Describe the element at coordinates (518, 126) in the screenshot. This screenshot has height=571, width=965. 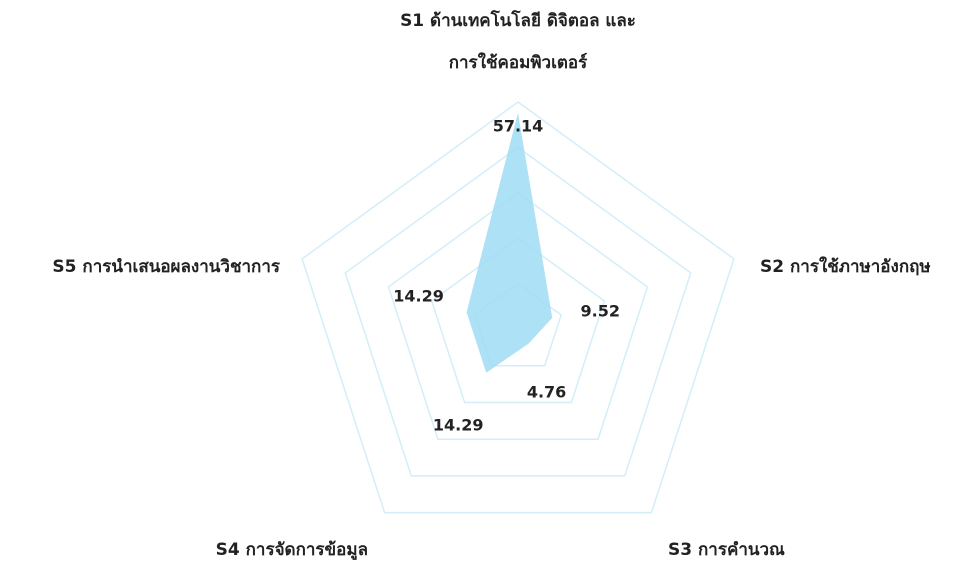
I see `value-label: 57.14` at that location.